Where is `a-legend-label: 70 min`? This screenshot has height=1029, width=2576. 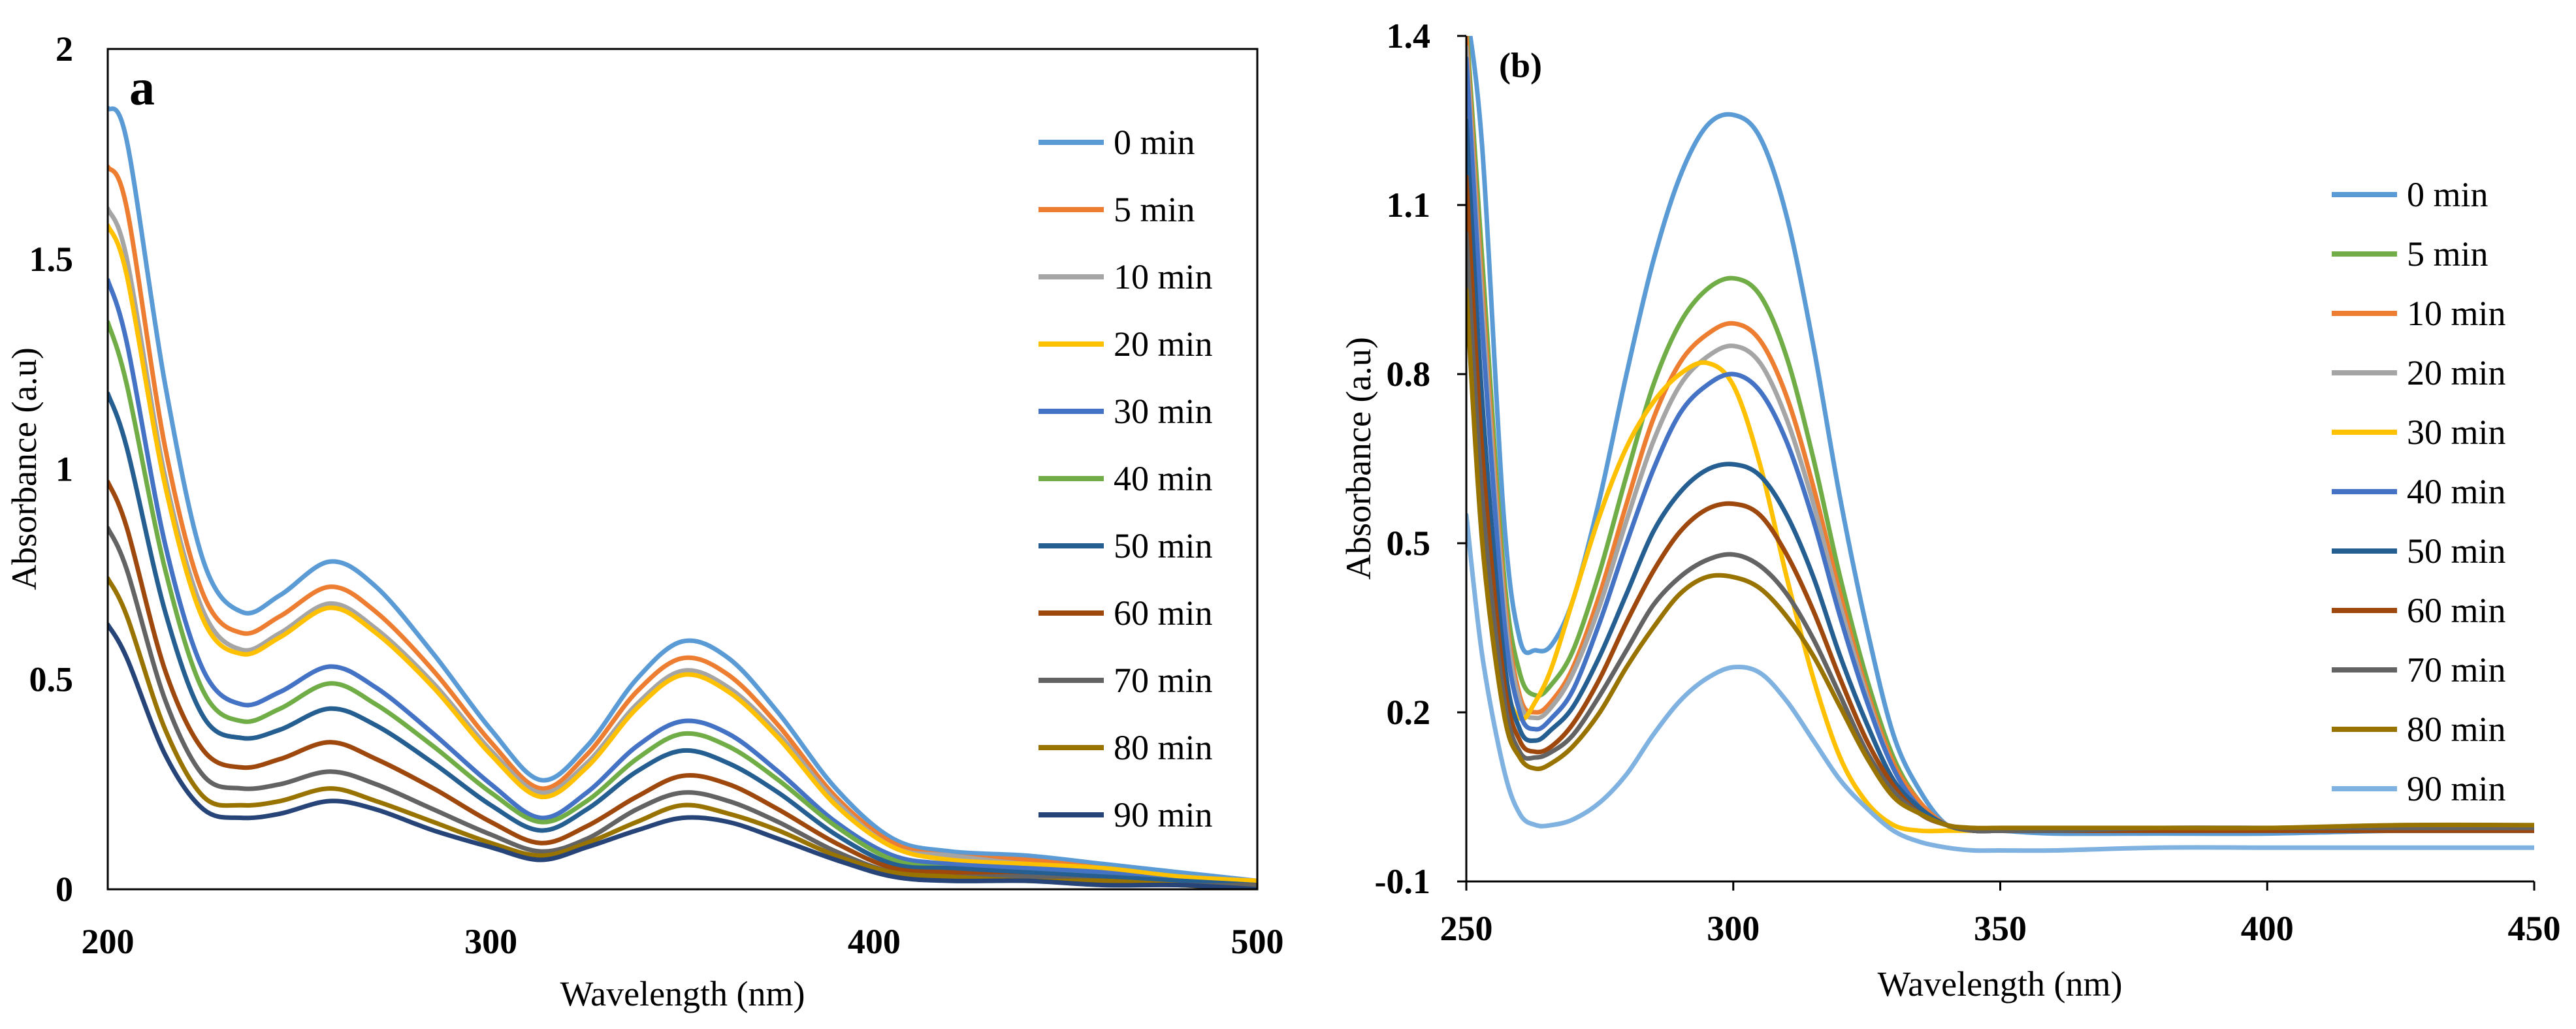 a-legend-label: 70 min is located at coordinates (1163, 680).